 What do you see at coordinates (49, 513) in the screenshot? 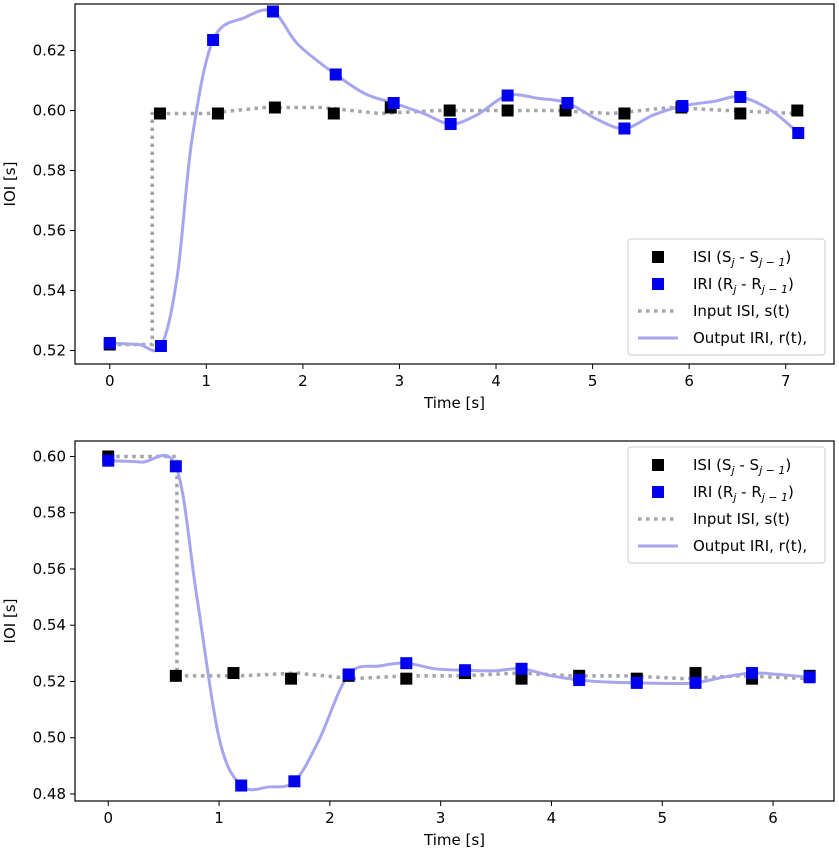
I see `y-tick-label: 0.58` at bounding box center [49, 513].